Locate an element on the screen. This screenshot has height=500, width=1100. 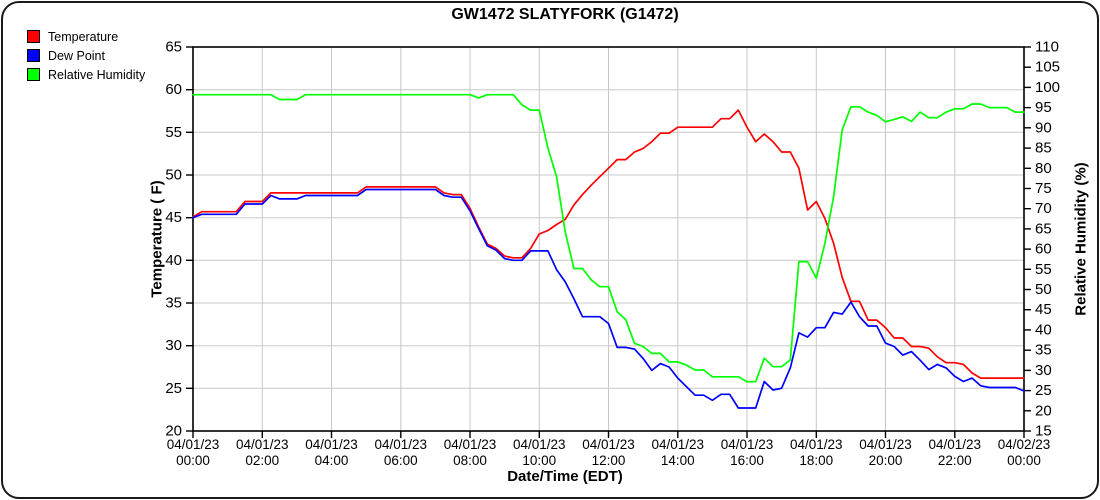
right-tick-label: 95 is located at coordinates (1043, 107).